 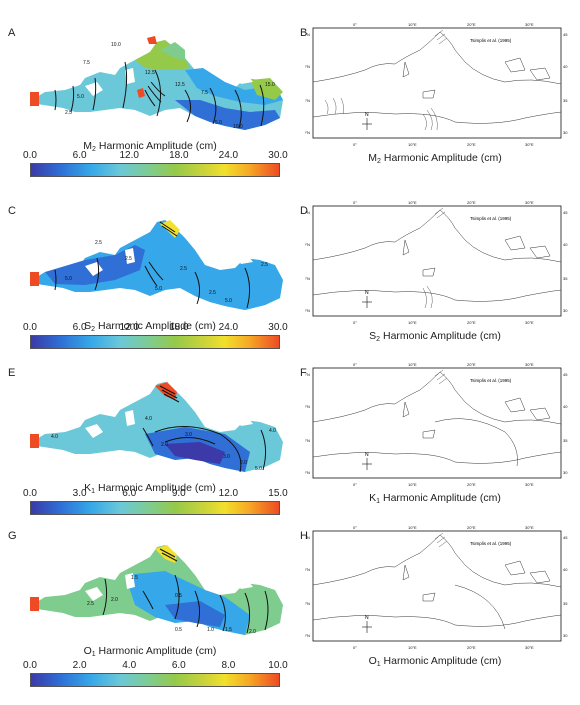 What do you see at coordinates (565, 278) in the screenshot?
I see `lat-tick: 35` at bounding box center [565, 278].